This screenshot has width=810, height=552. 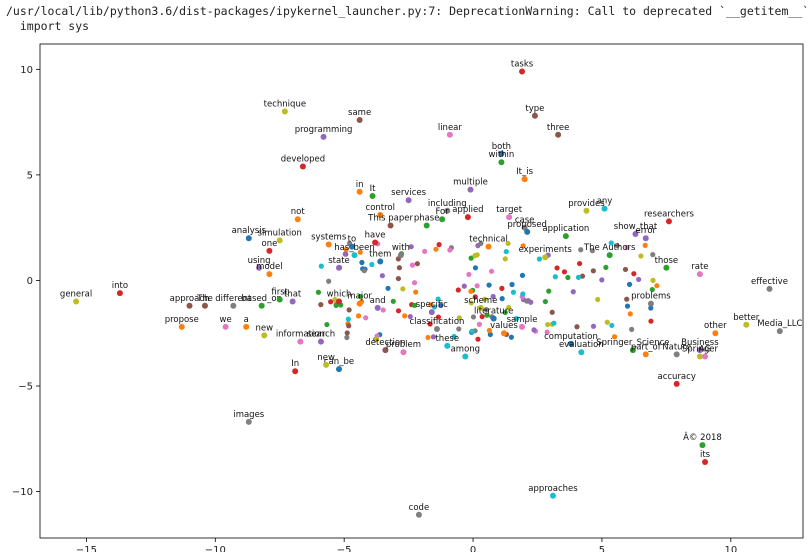 What do you see at coordinates (432, 305) in the screenshot?
I see `point-label: specific` at bounding box center [432, 305].